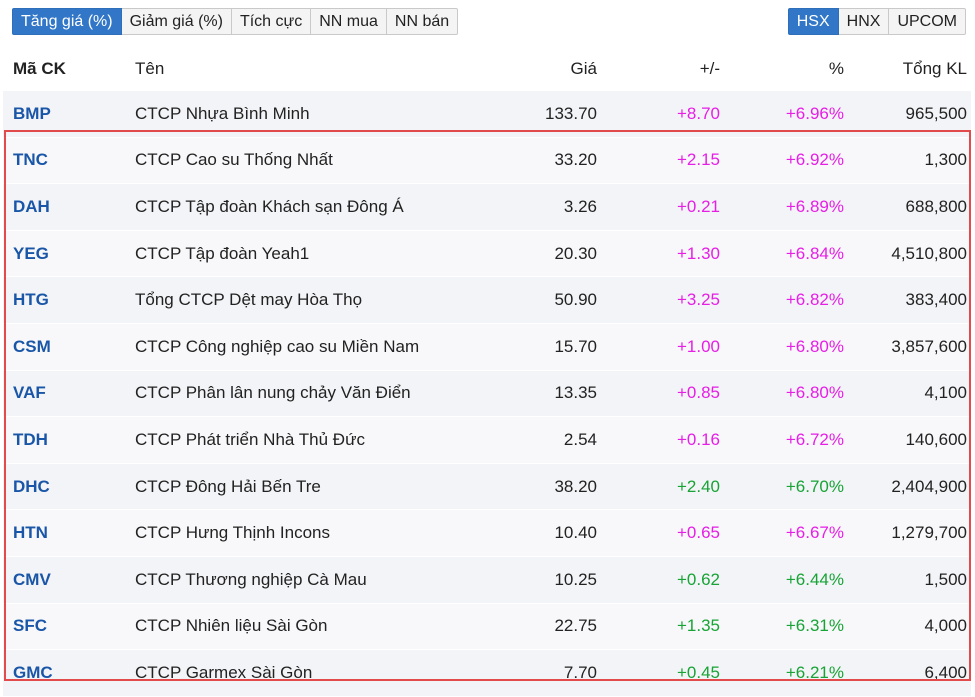 This screenshot has height=697, width=975. Describe the element at coordinates (907, 394) in the screenshot. I see `stock-volume: 4,100` at that location.